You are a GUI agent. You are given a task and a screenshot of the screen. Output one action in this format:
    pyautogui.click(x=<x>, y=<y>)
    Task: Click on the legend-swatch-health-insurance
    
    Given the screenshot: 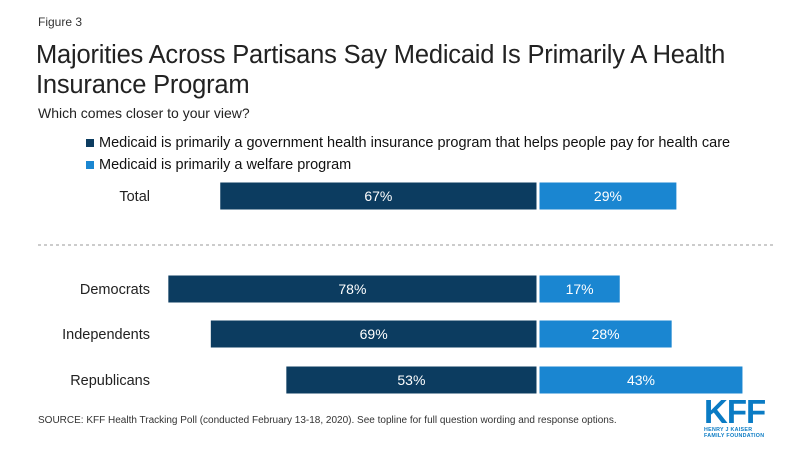 What is the action you would take?
    pyautogui.click(x=90, y=143)
    